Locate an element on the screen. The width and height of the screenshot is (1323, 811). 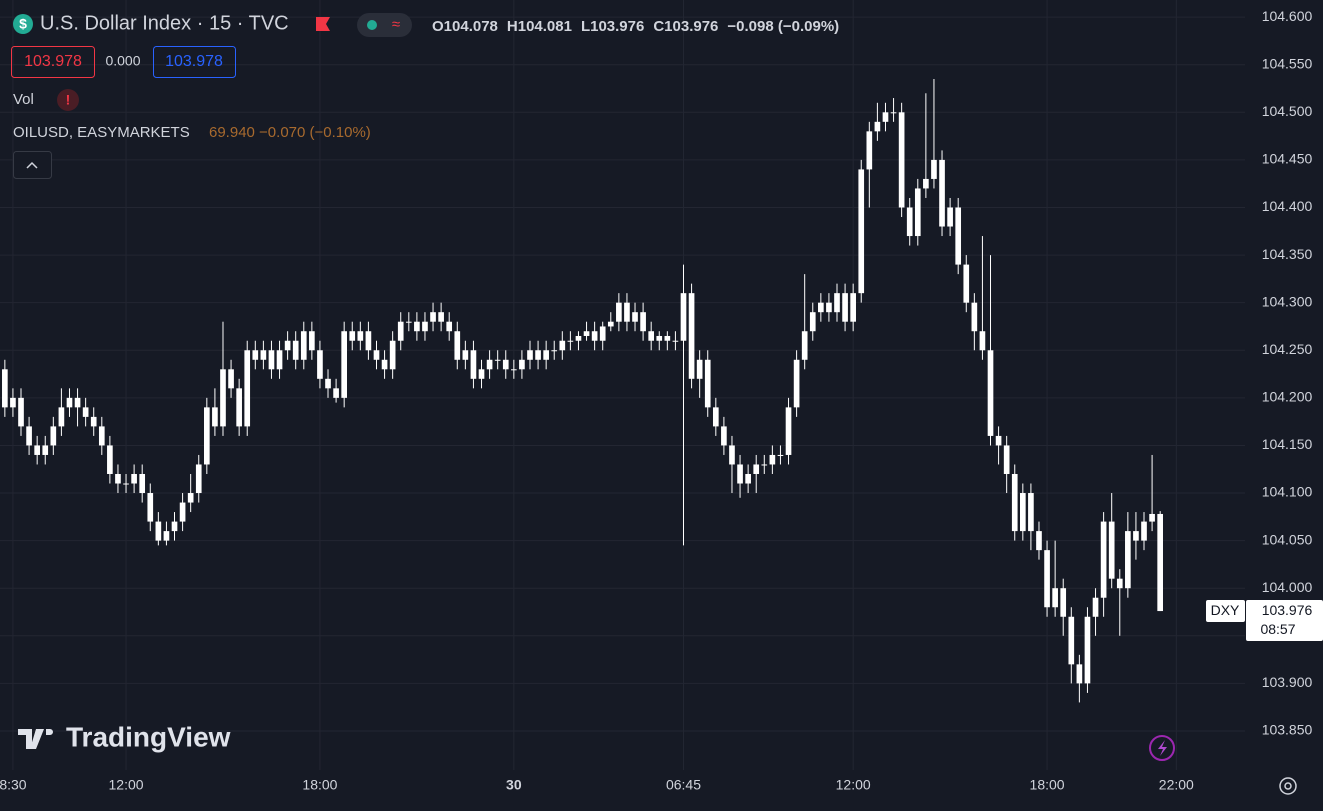
y-tick-label: 104.300 is located at coordinates (1287, 301).